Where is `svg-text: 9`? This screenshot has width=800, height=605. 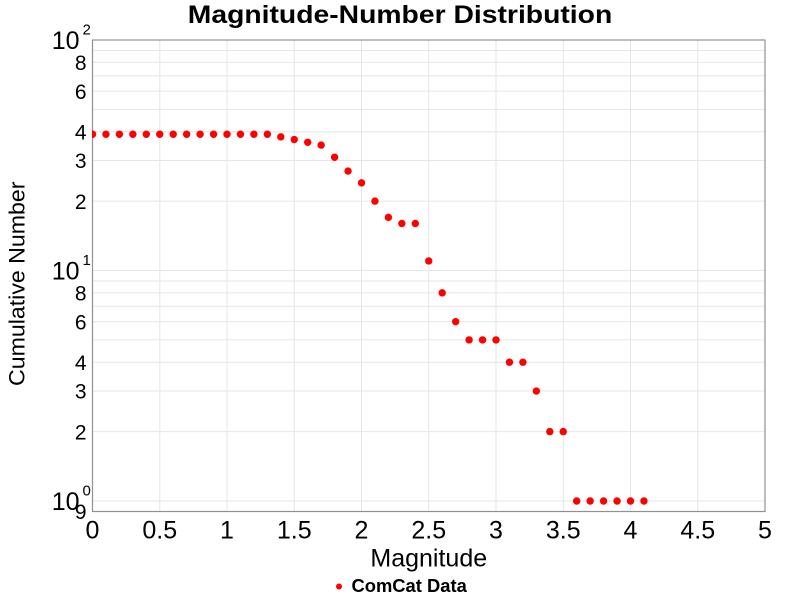 svg-text: 9 is located at coordinates (81, 512).